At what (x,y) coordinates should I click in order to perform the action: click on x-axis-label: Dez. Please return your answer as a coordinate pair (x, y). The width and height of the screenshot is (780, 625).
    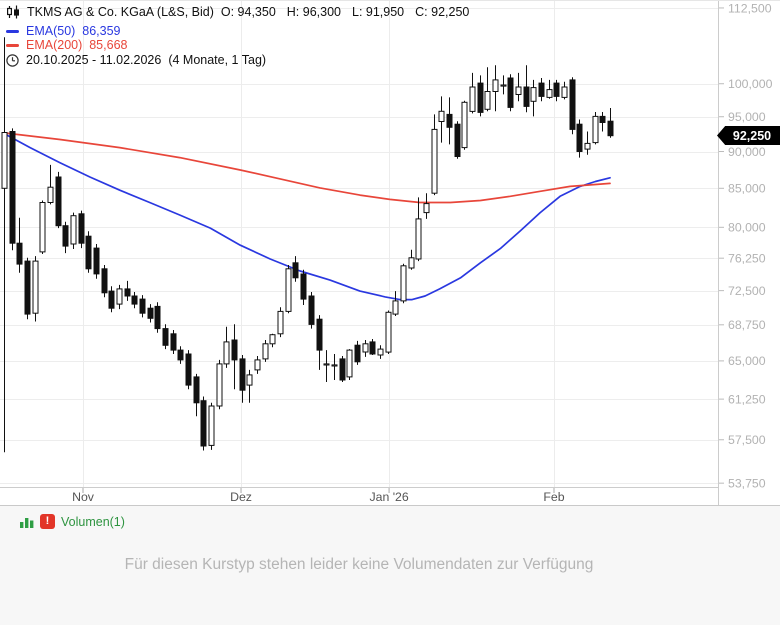
    Looking at the image, I should click on (241, 497).